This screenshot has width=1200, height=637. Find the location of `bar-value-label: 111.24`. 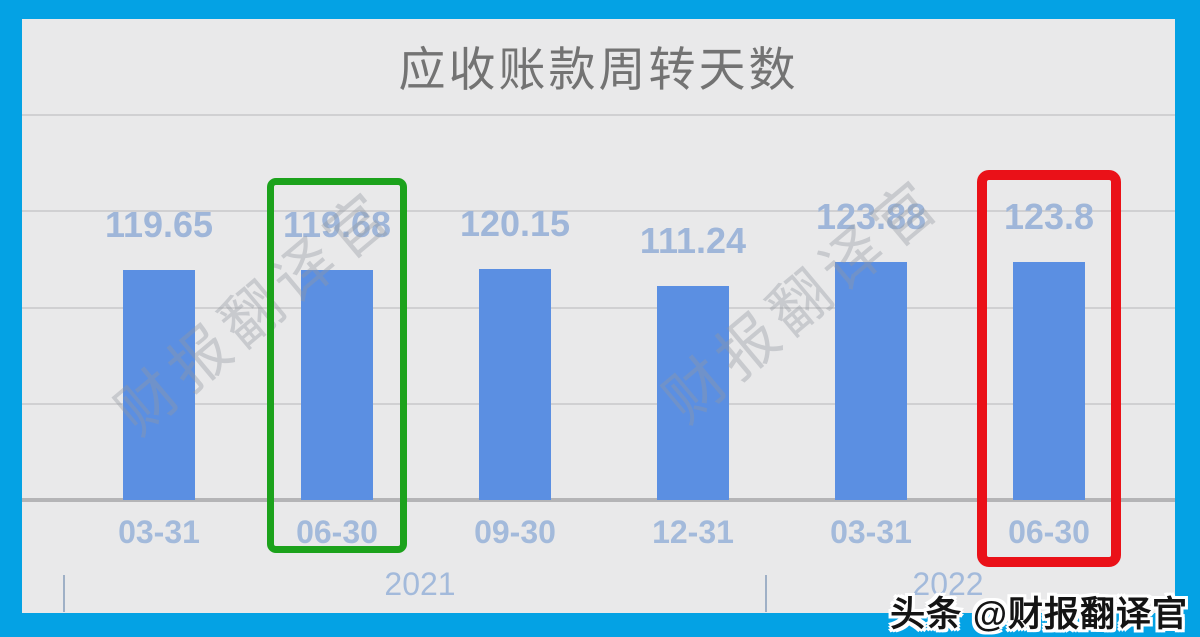

bar-value-label: 111.24 is located at coordinates (693, 240).